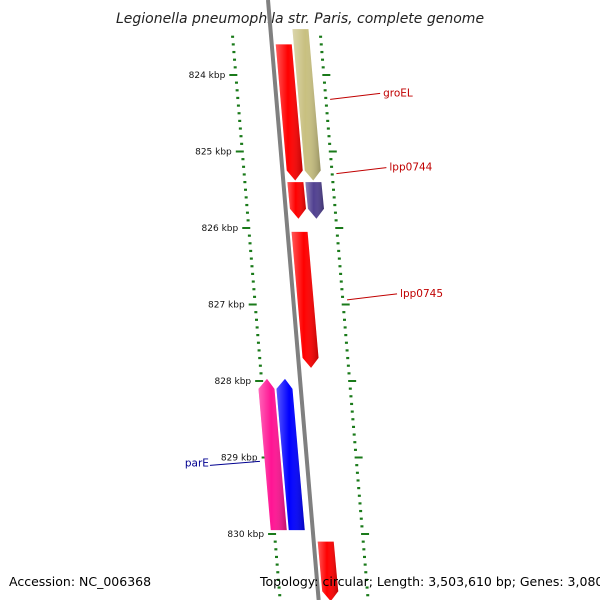 The image size is (600, 600). What do you see at coordinates (239, 459) in the screenshot?
I see `scale-label: 829 kbp` at bounding box center [239, 459].